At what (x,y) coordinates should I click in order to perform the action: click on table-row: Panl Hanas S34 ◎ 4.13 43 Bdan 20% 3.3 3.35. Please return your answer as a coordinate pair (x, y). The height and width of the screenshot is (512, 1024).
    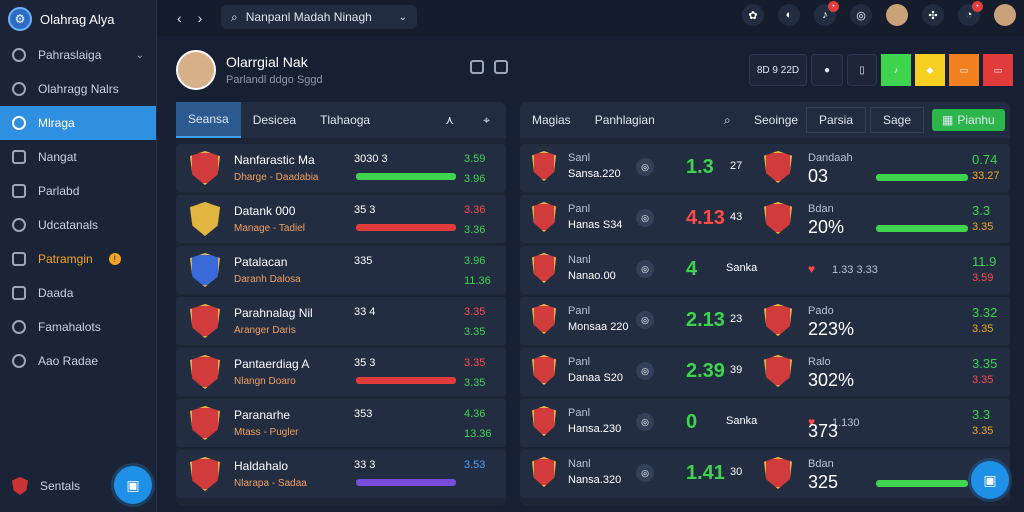
    Looking at the image, I should click on (765, 219).